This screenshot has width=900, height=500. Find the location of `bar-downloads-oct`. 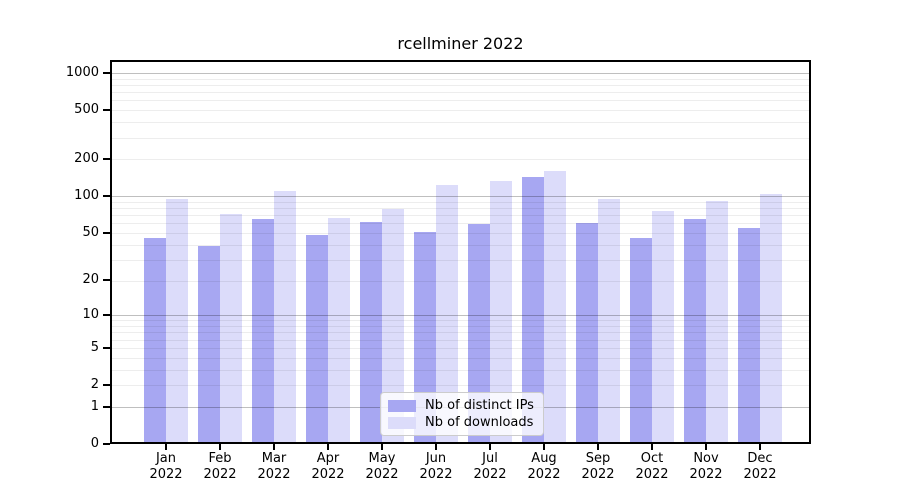

bar-downloads-oct is located at coordinates (663, 327).